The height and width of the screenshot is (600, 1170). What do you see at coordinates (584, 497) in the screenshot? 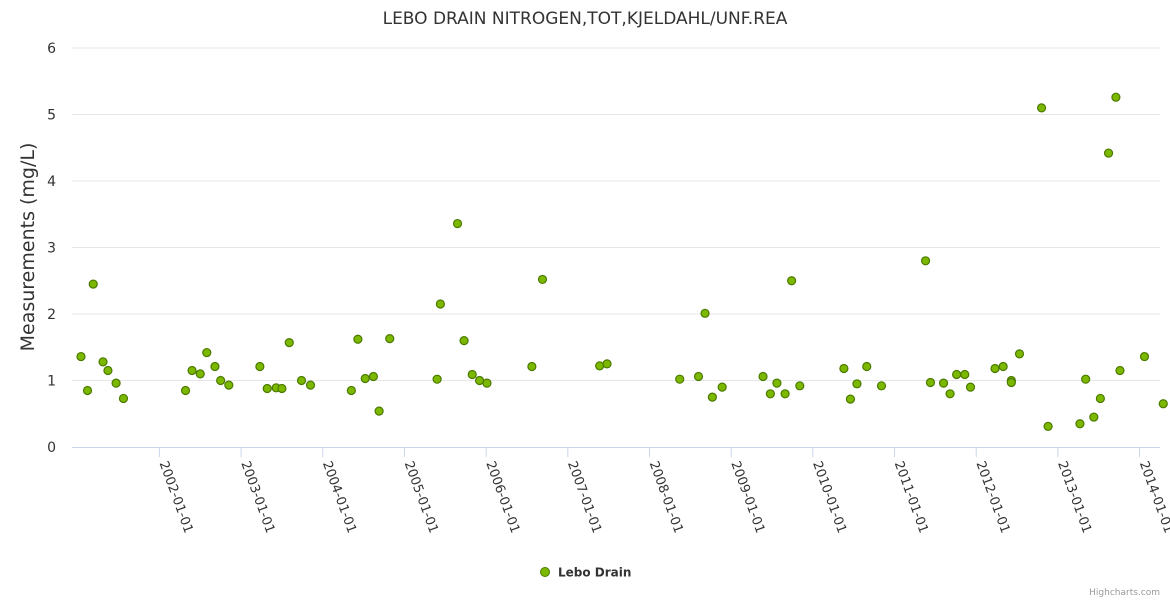
I see `x-tick-label: 2007-01-01` at bounding box center [584, 497].